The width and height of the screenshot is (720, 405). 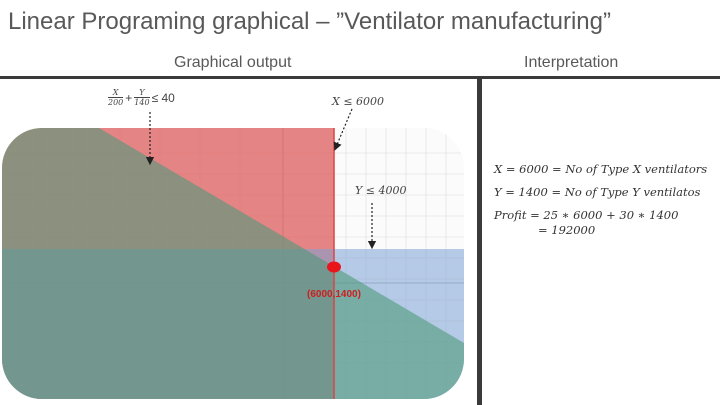 I want to click on header-rule, so click(x=360, y=77).